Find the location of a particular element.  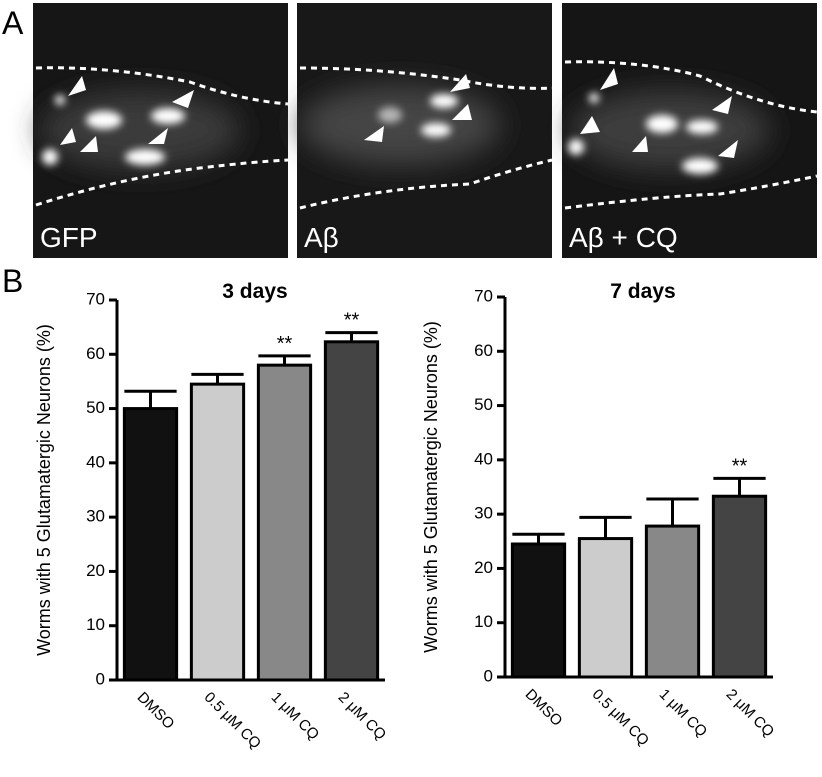

chart-title: 3 days is located at coordinates (254, 291).